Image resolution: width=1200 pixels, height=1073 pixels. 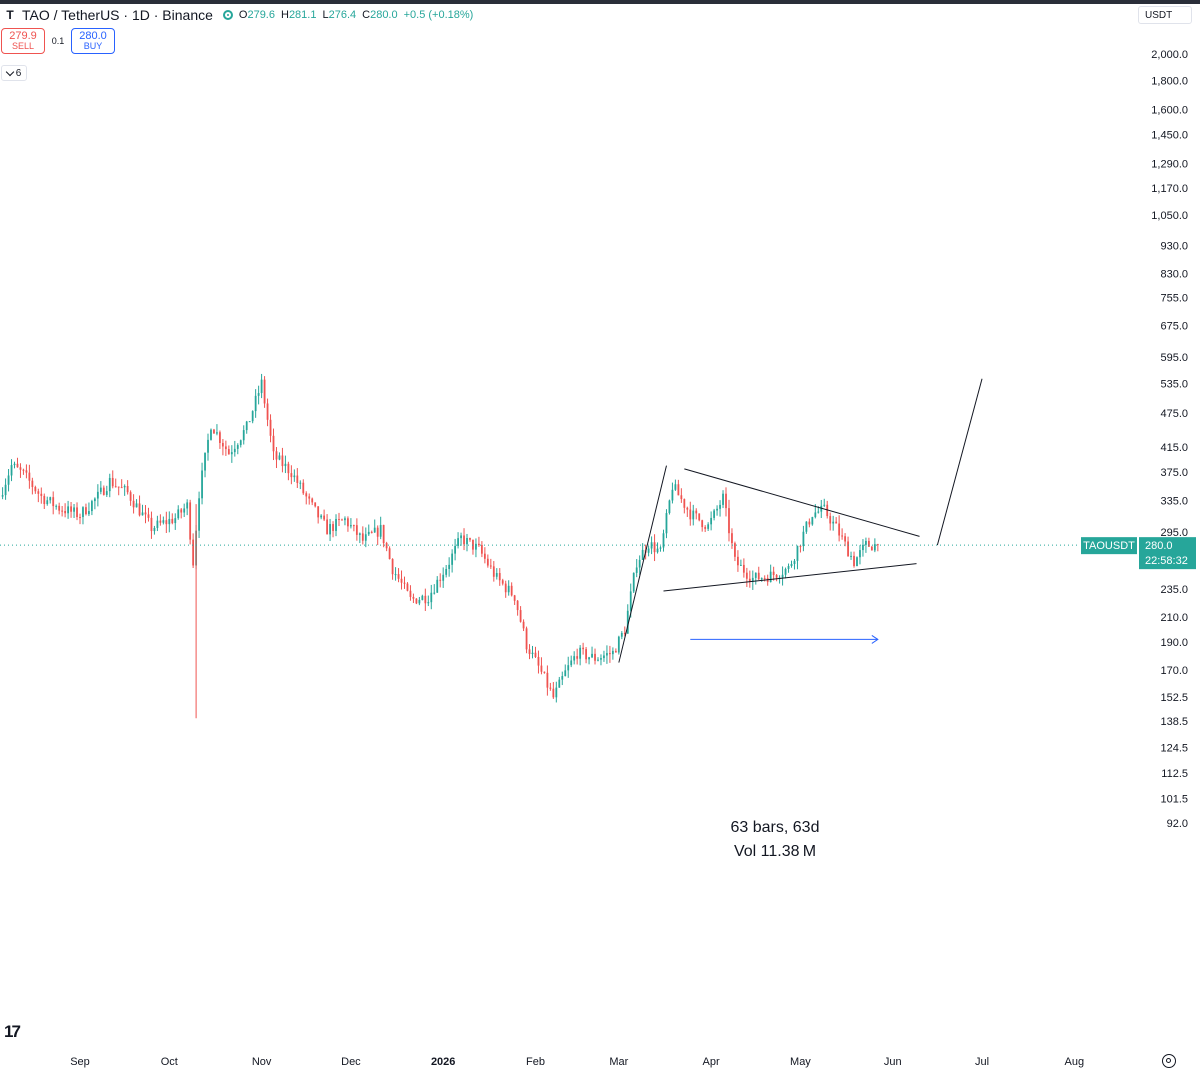 What do you see at coordinates (959, 462) in the screenshot?
I see `projected-breakout-line` at bounding box center [959, 462].